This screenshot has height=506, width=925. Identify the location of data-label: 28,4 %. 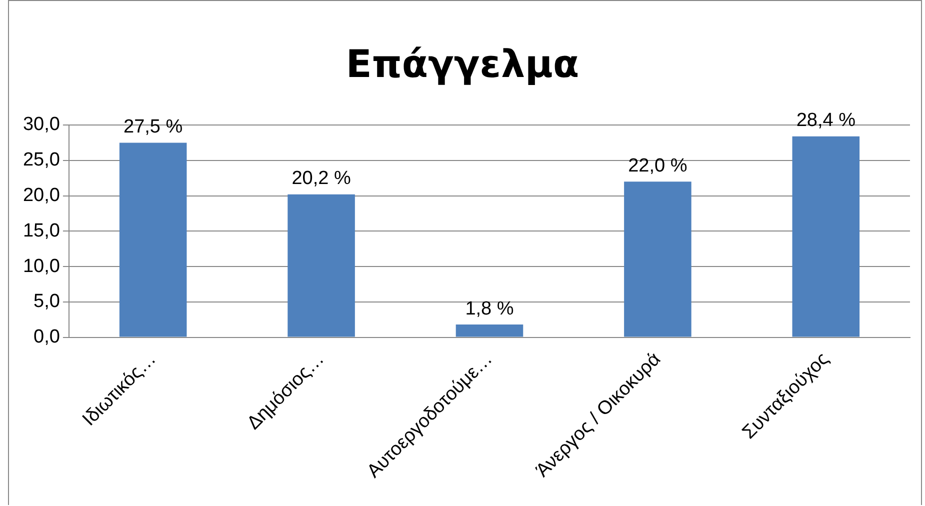
(826, 121).